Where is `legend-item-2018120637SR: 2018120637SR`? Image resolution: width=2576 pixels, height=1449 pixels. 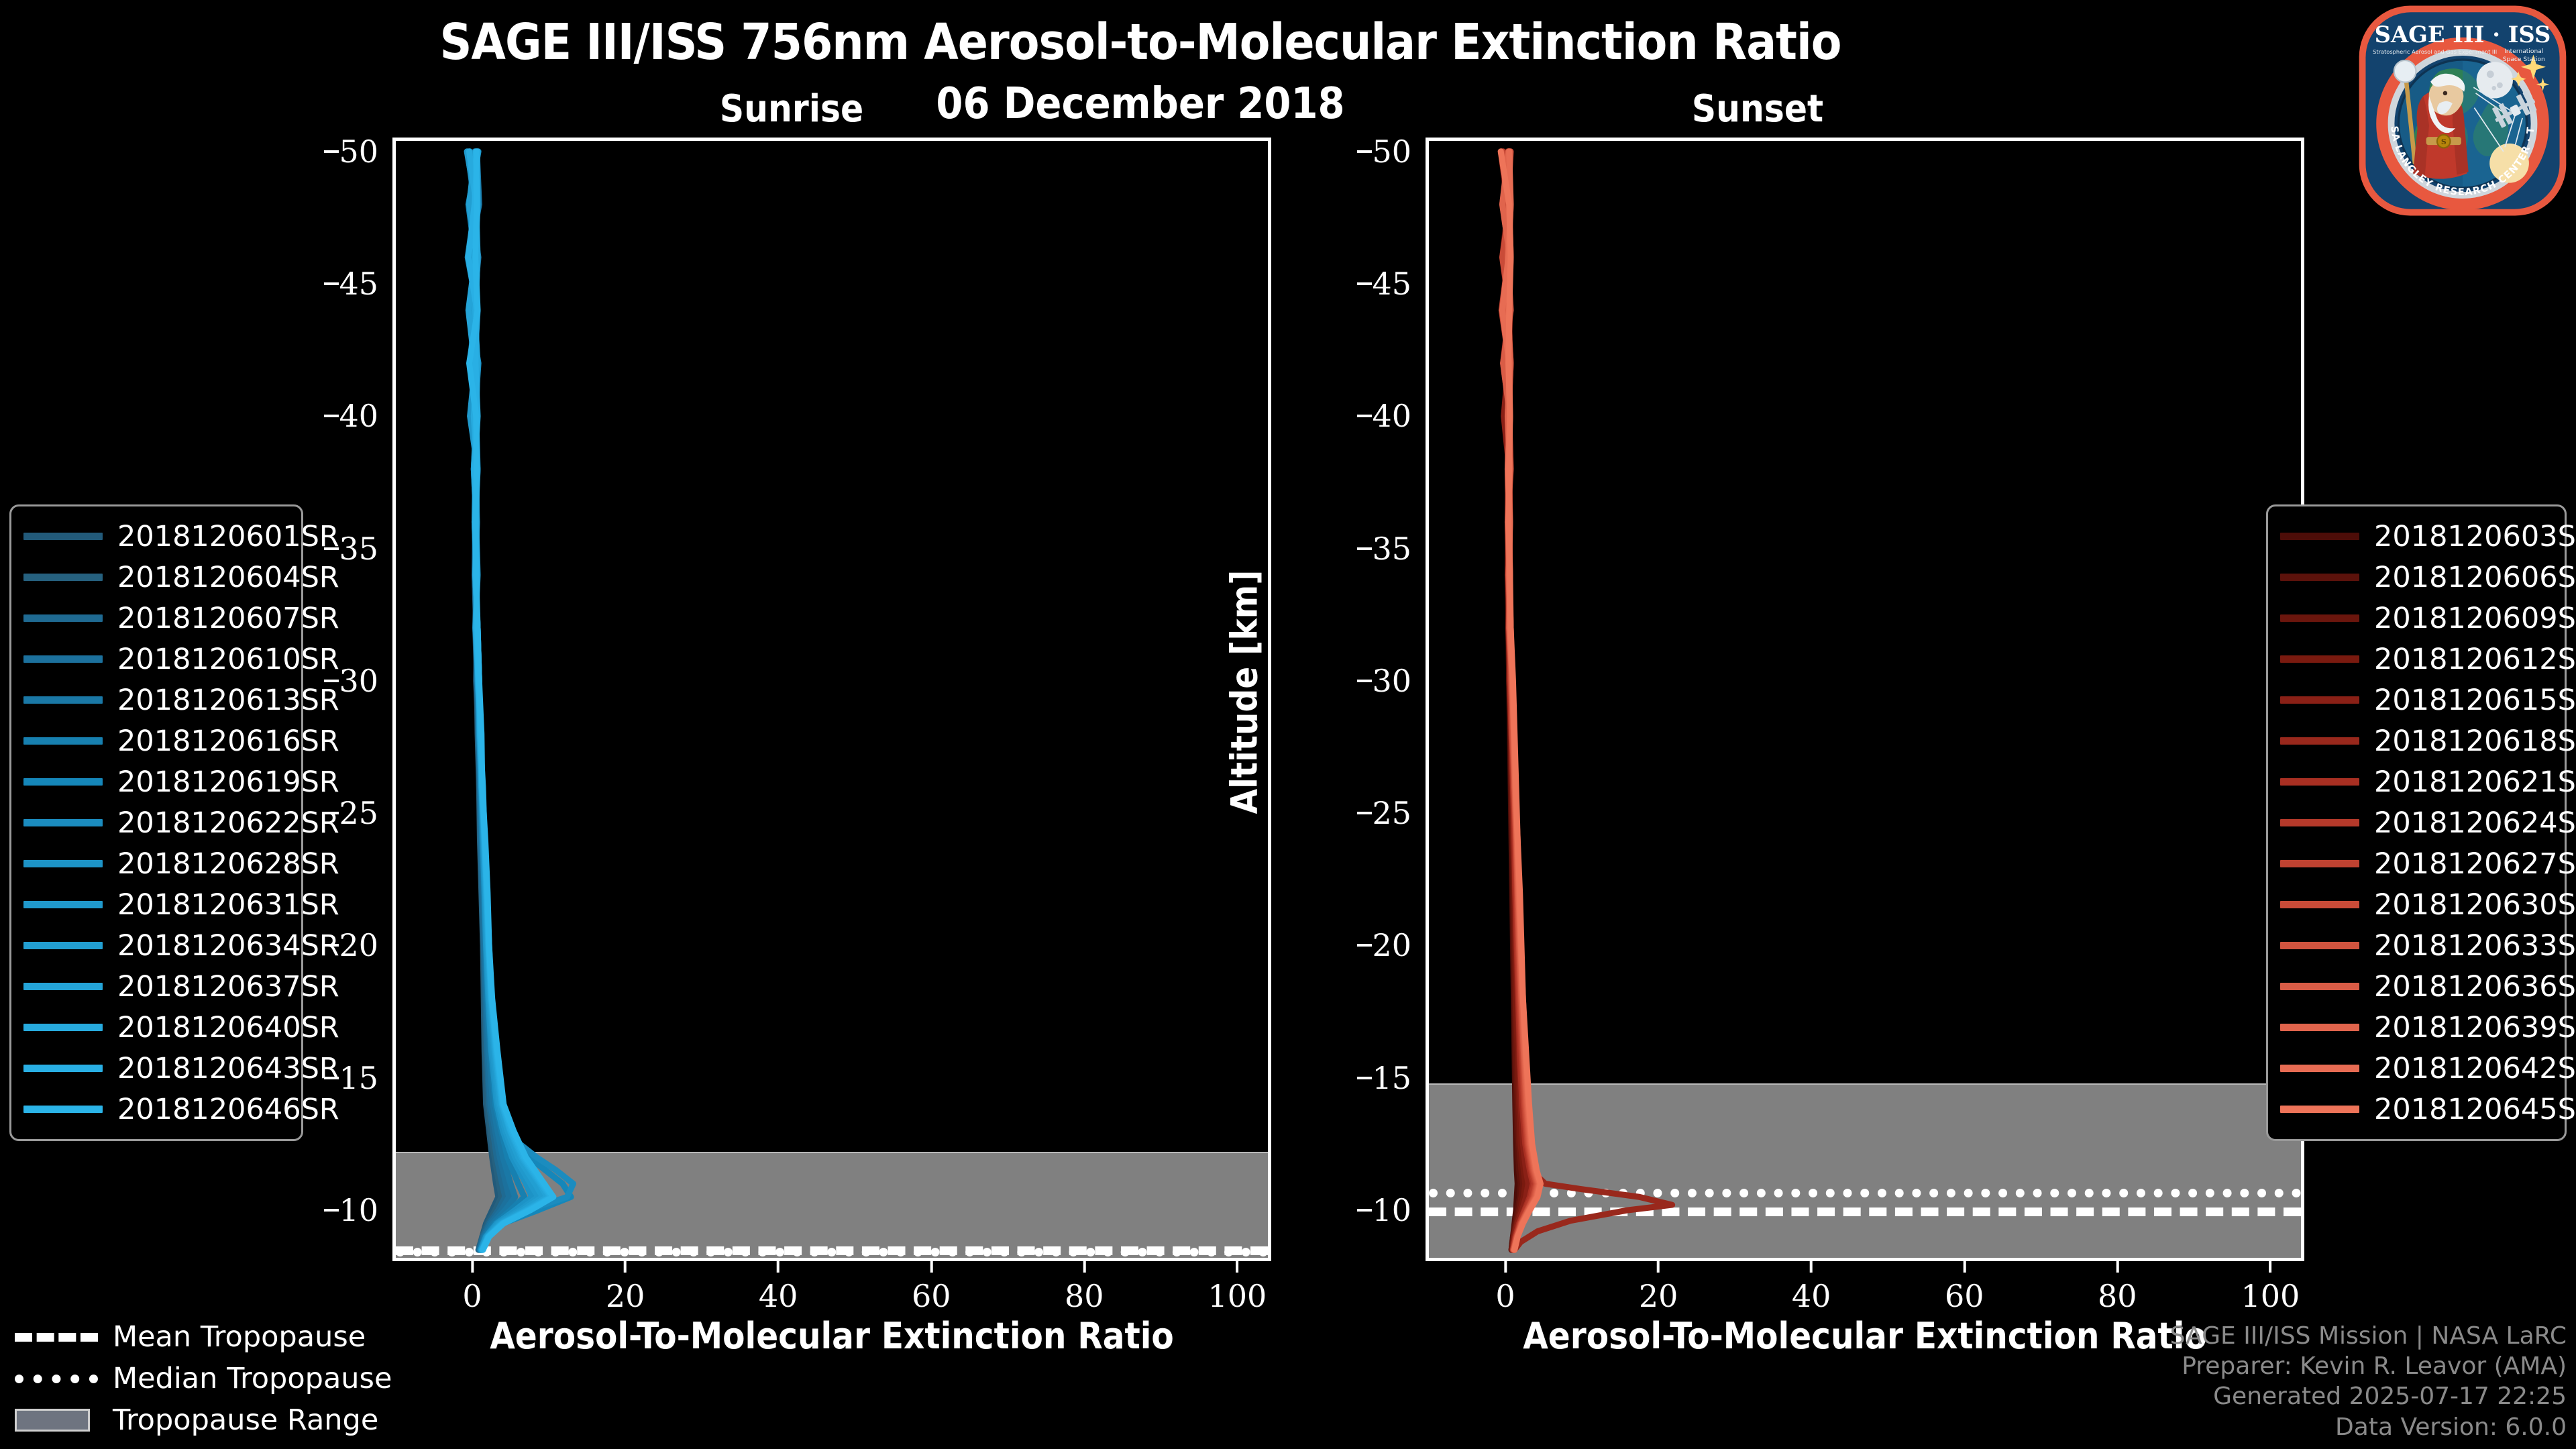 legend-item-2018120637SR: 2018120637SR is located at coordinates (181, 986).